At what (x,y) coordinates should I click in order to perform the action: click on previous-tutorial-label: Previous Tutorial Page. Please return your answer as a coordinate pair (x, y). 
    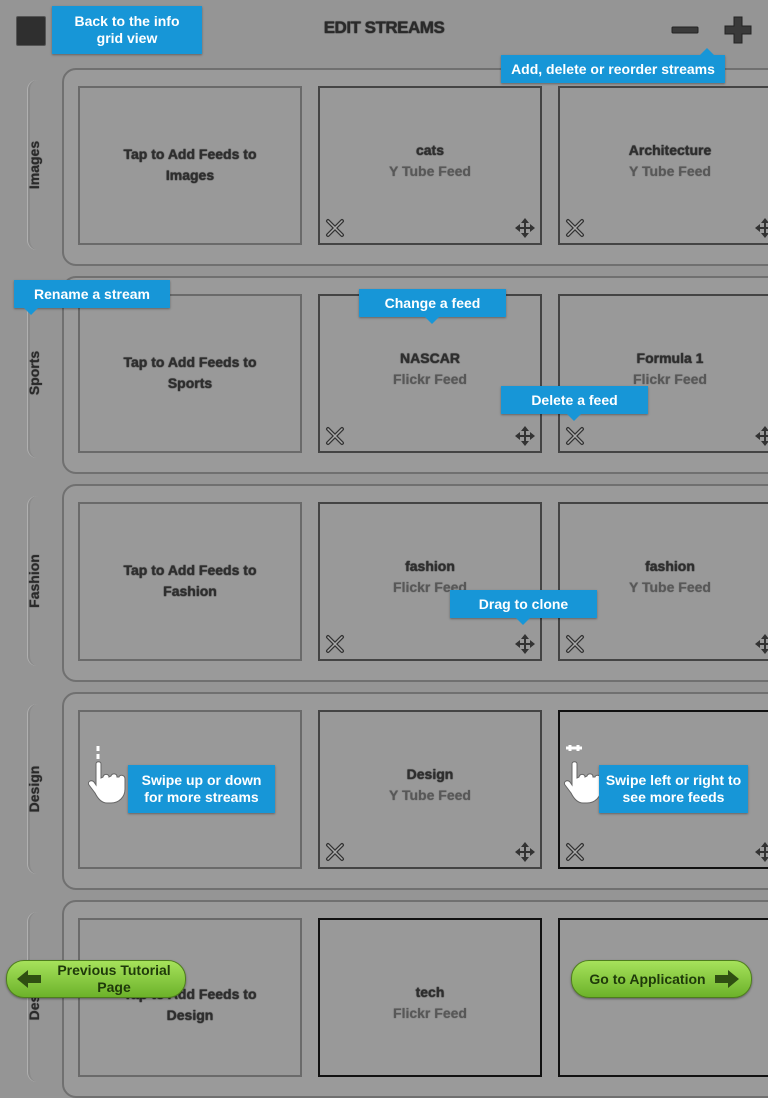
    Looking at the image, I should click on (114, 978).